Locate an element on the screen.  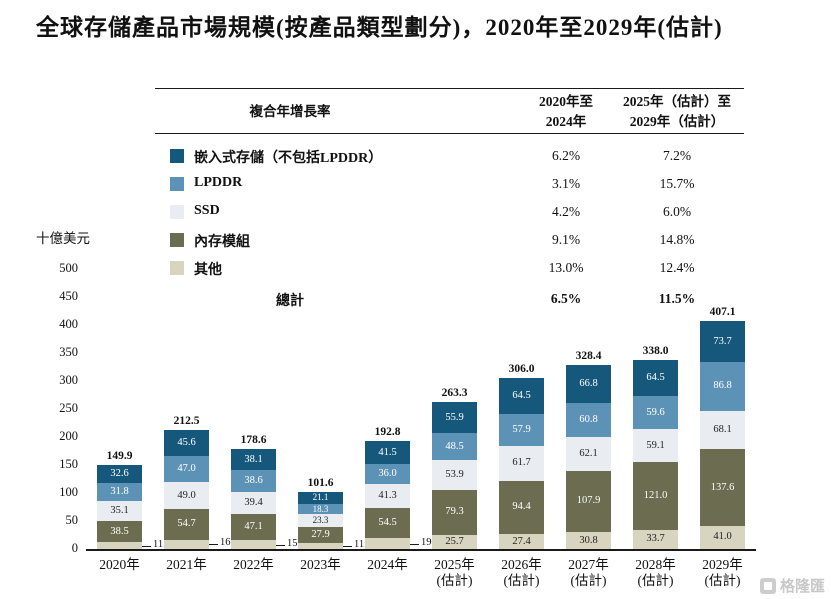
bar-segment: 49.0 is located at coordinates (186, 495).